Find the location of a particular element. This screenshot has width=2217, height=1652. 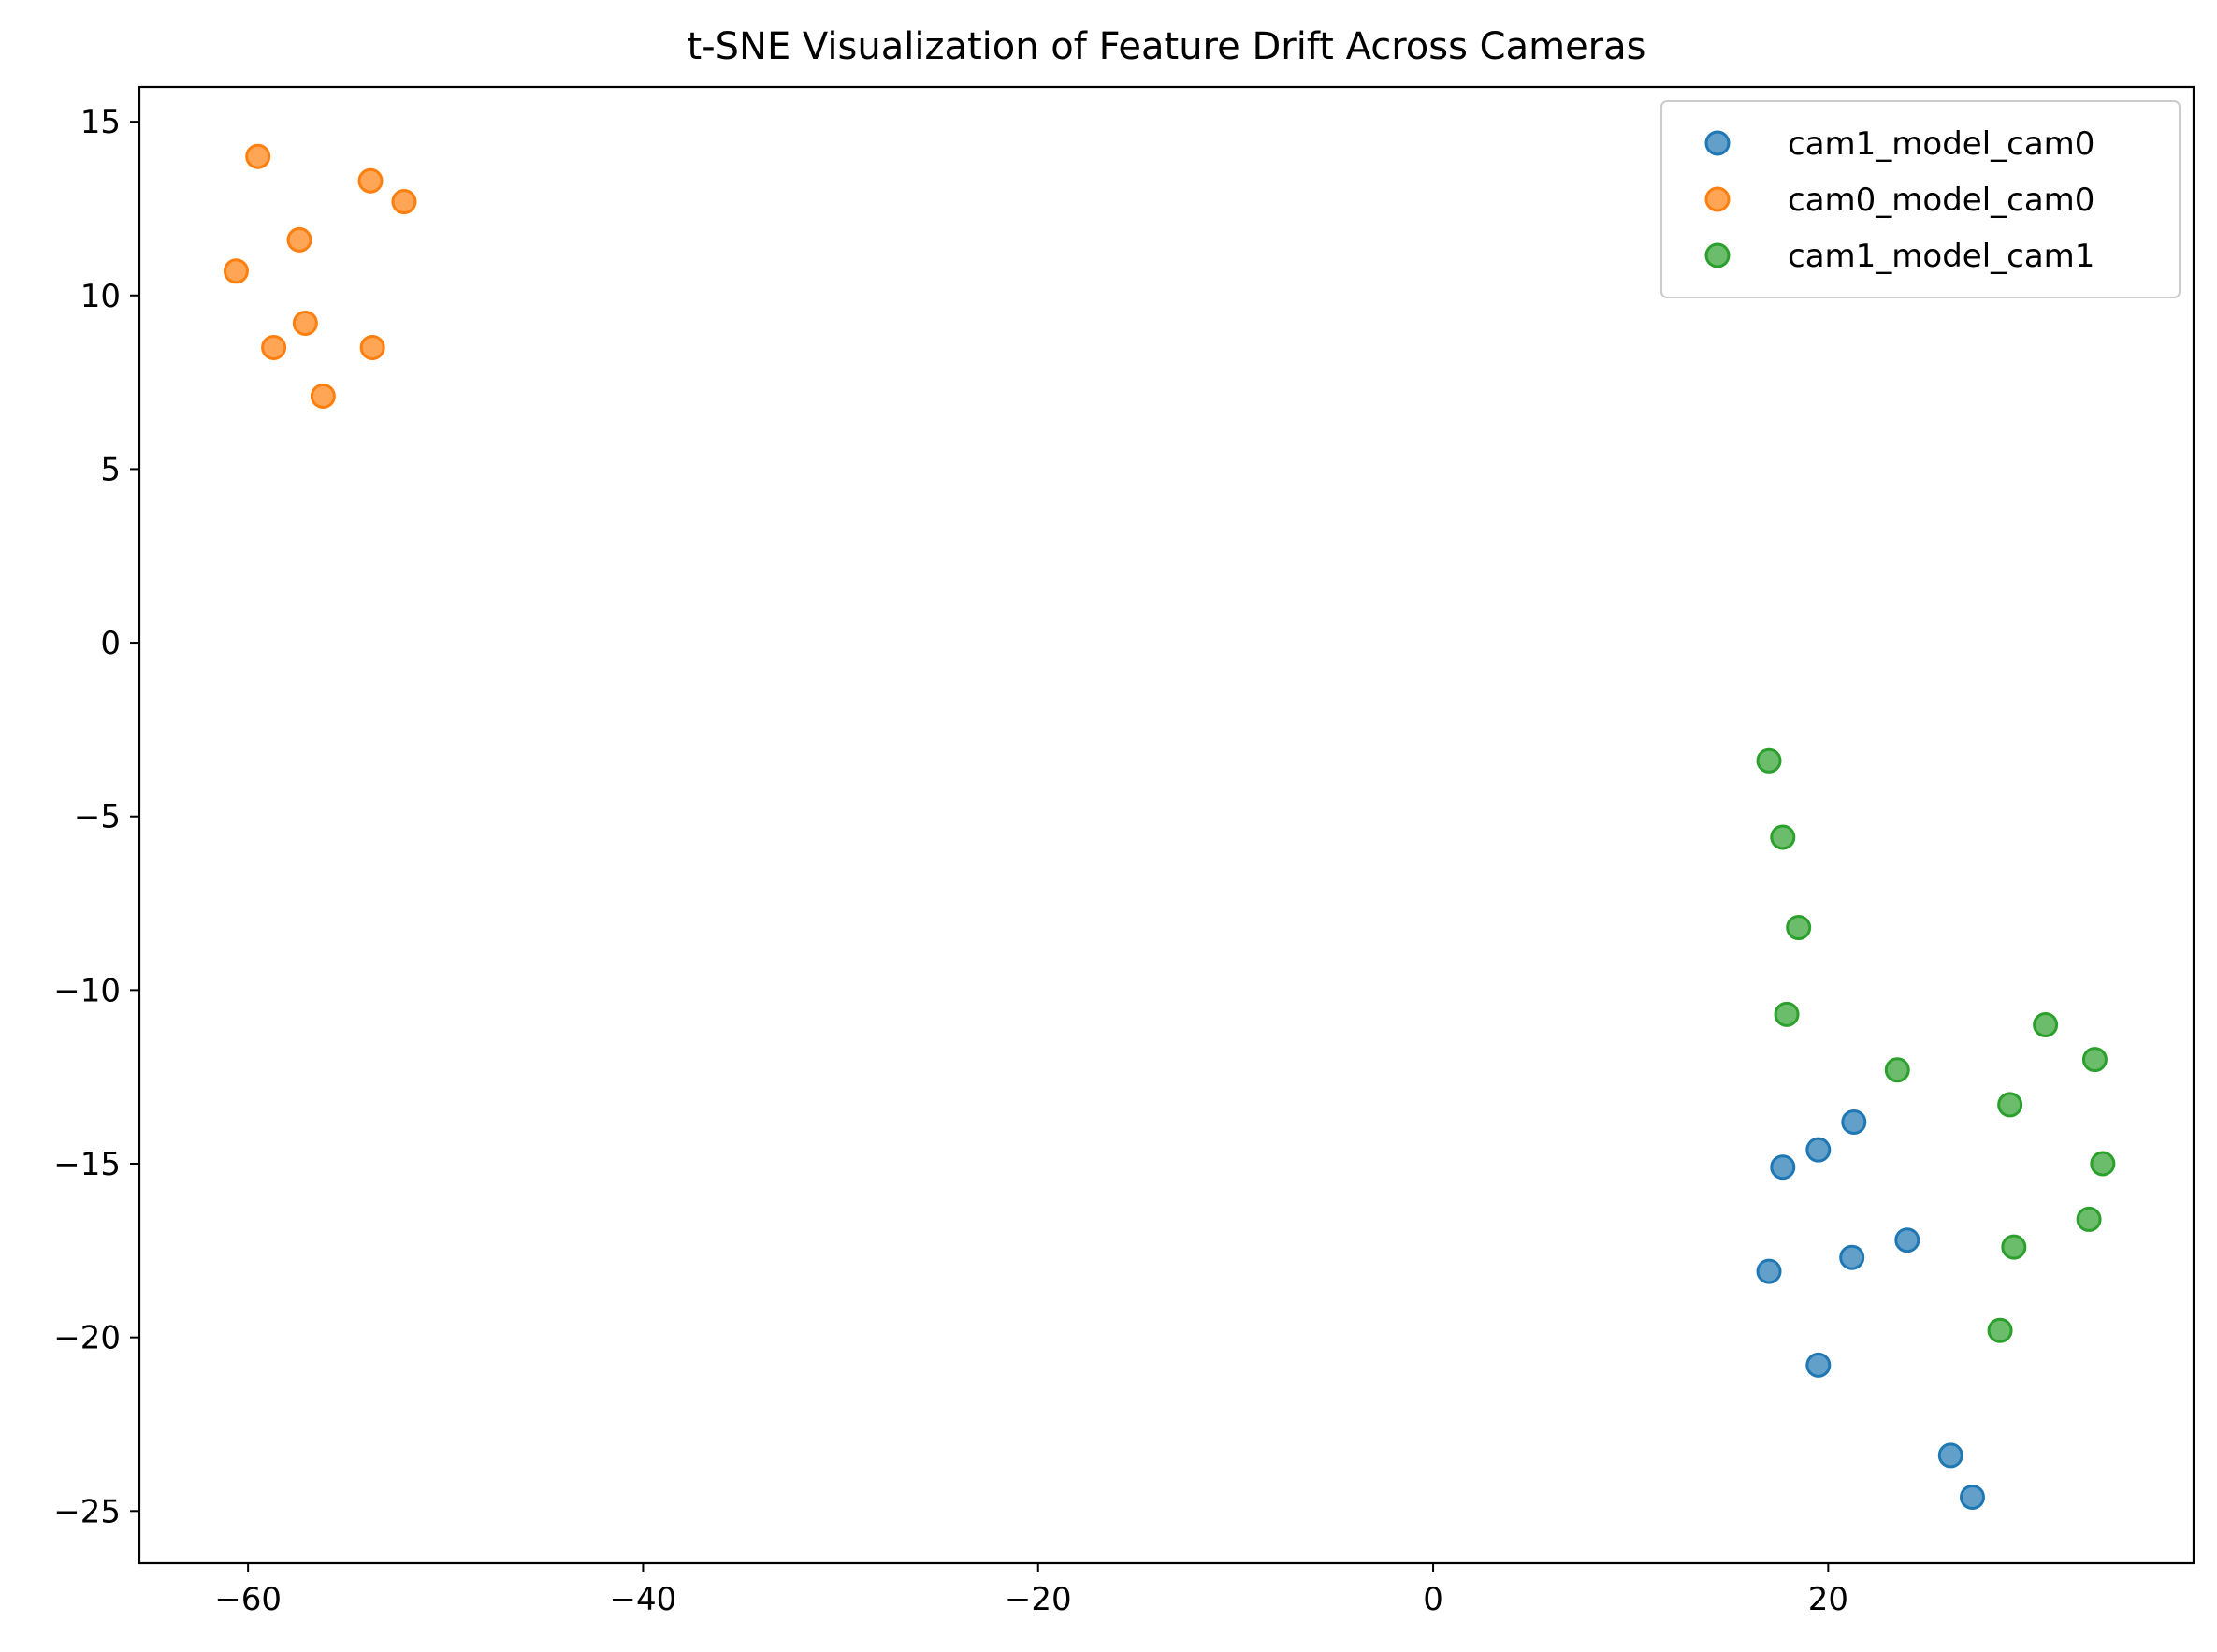

x-tick-label: −60 is located at coordinates (248, 1599).